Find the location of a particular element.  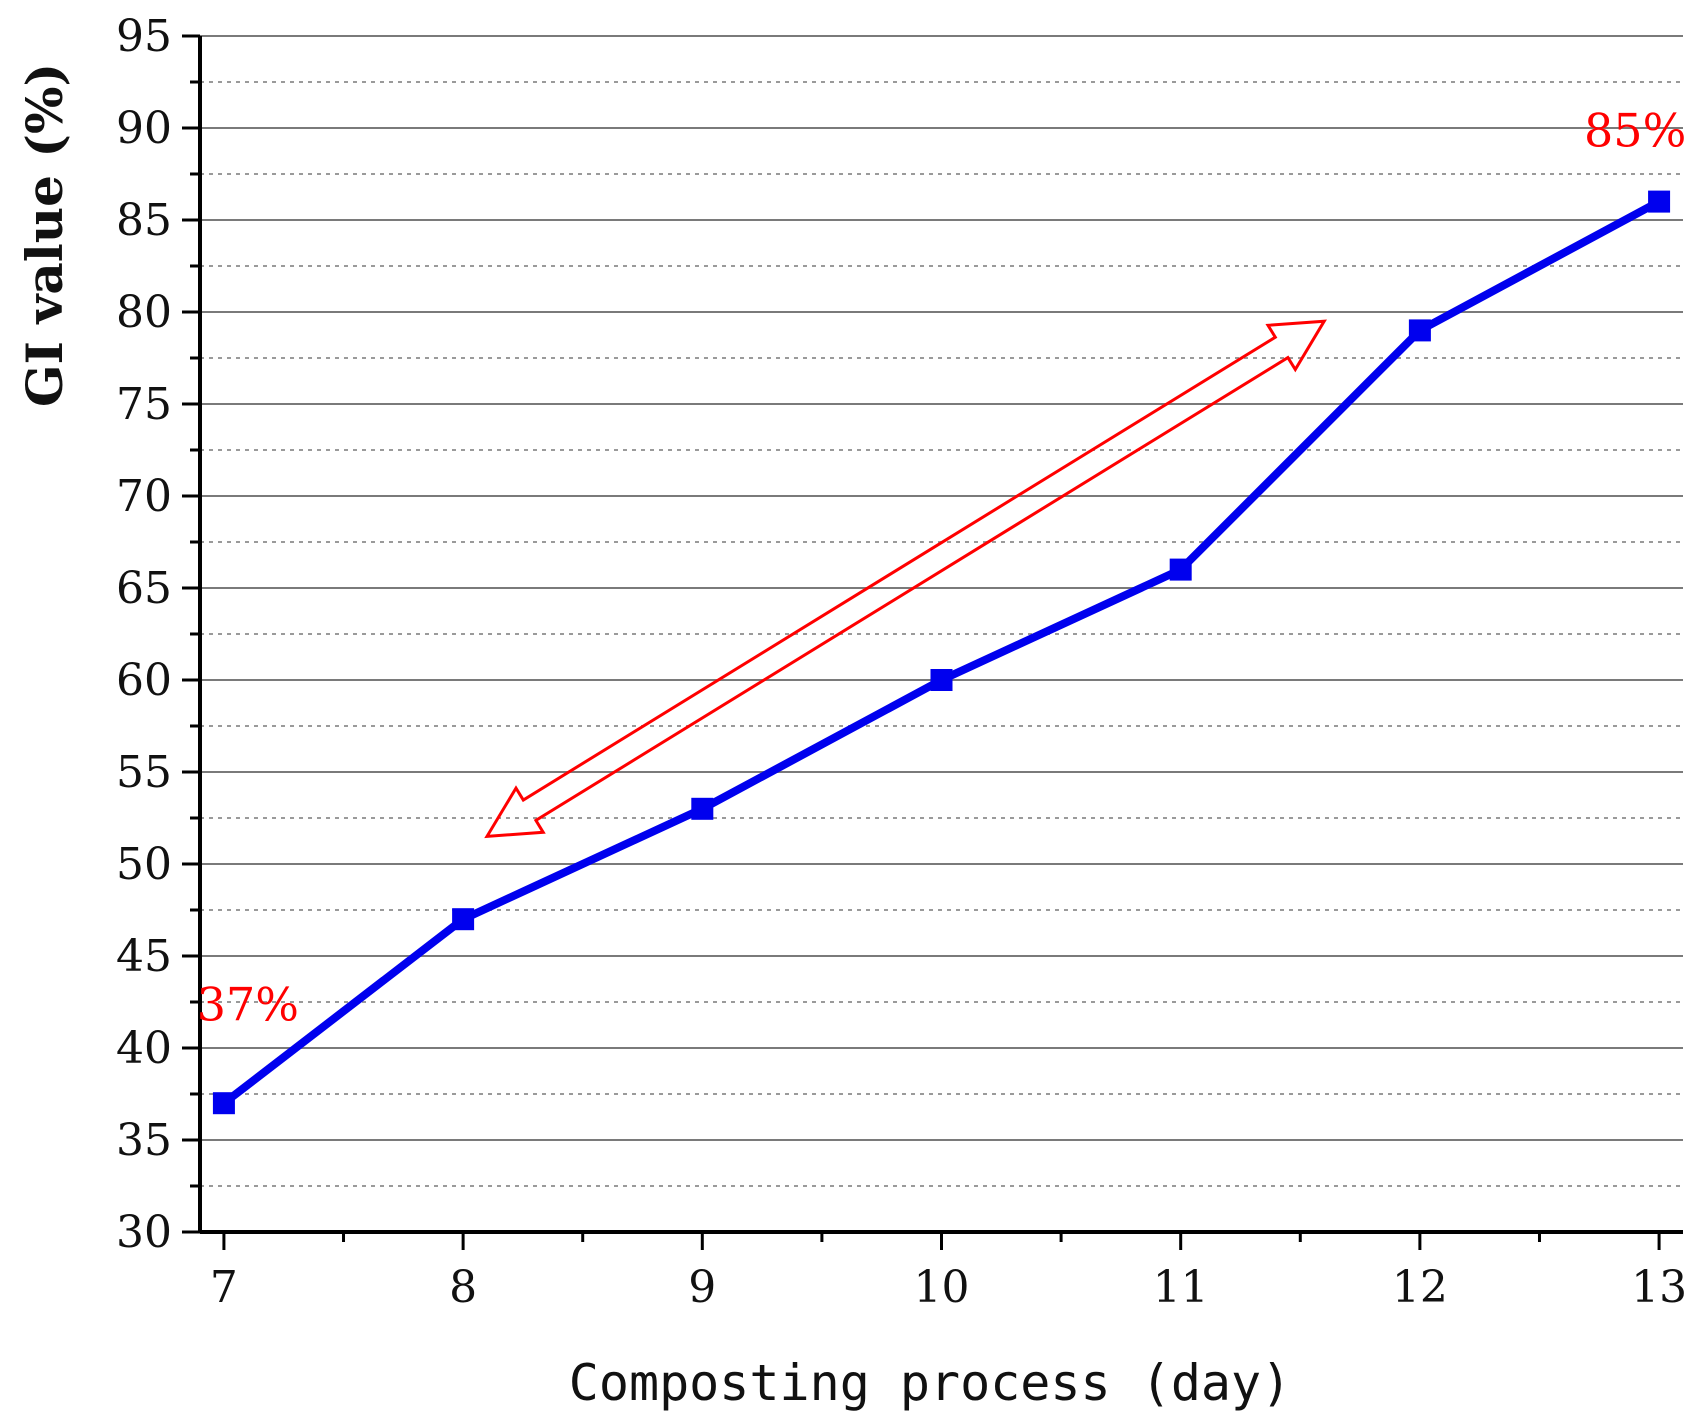

y-tick-label: 30 is located at coordinates (144, 1232).